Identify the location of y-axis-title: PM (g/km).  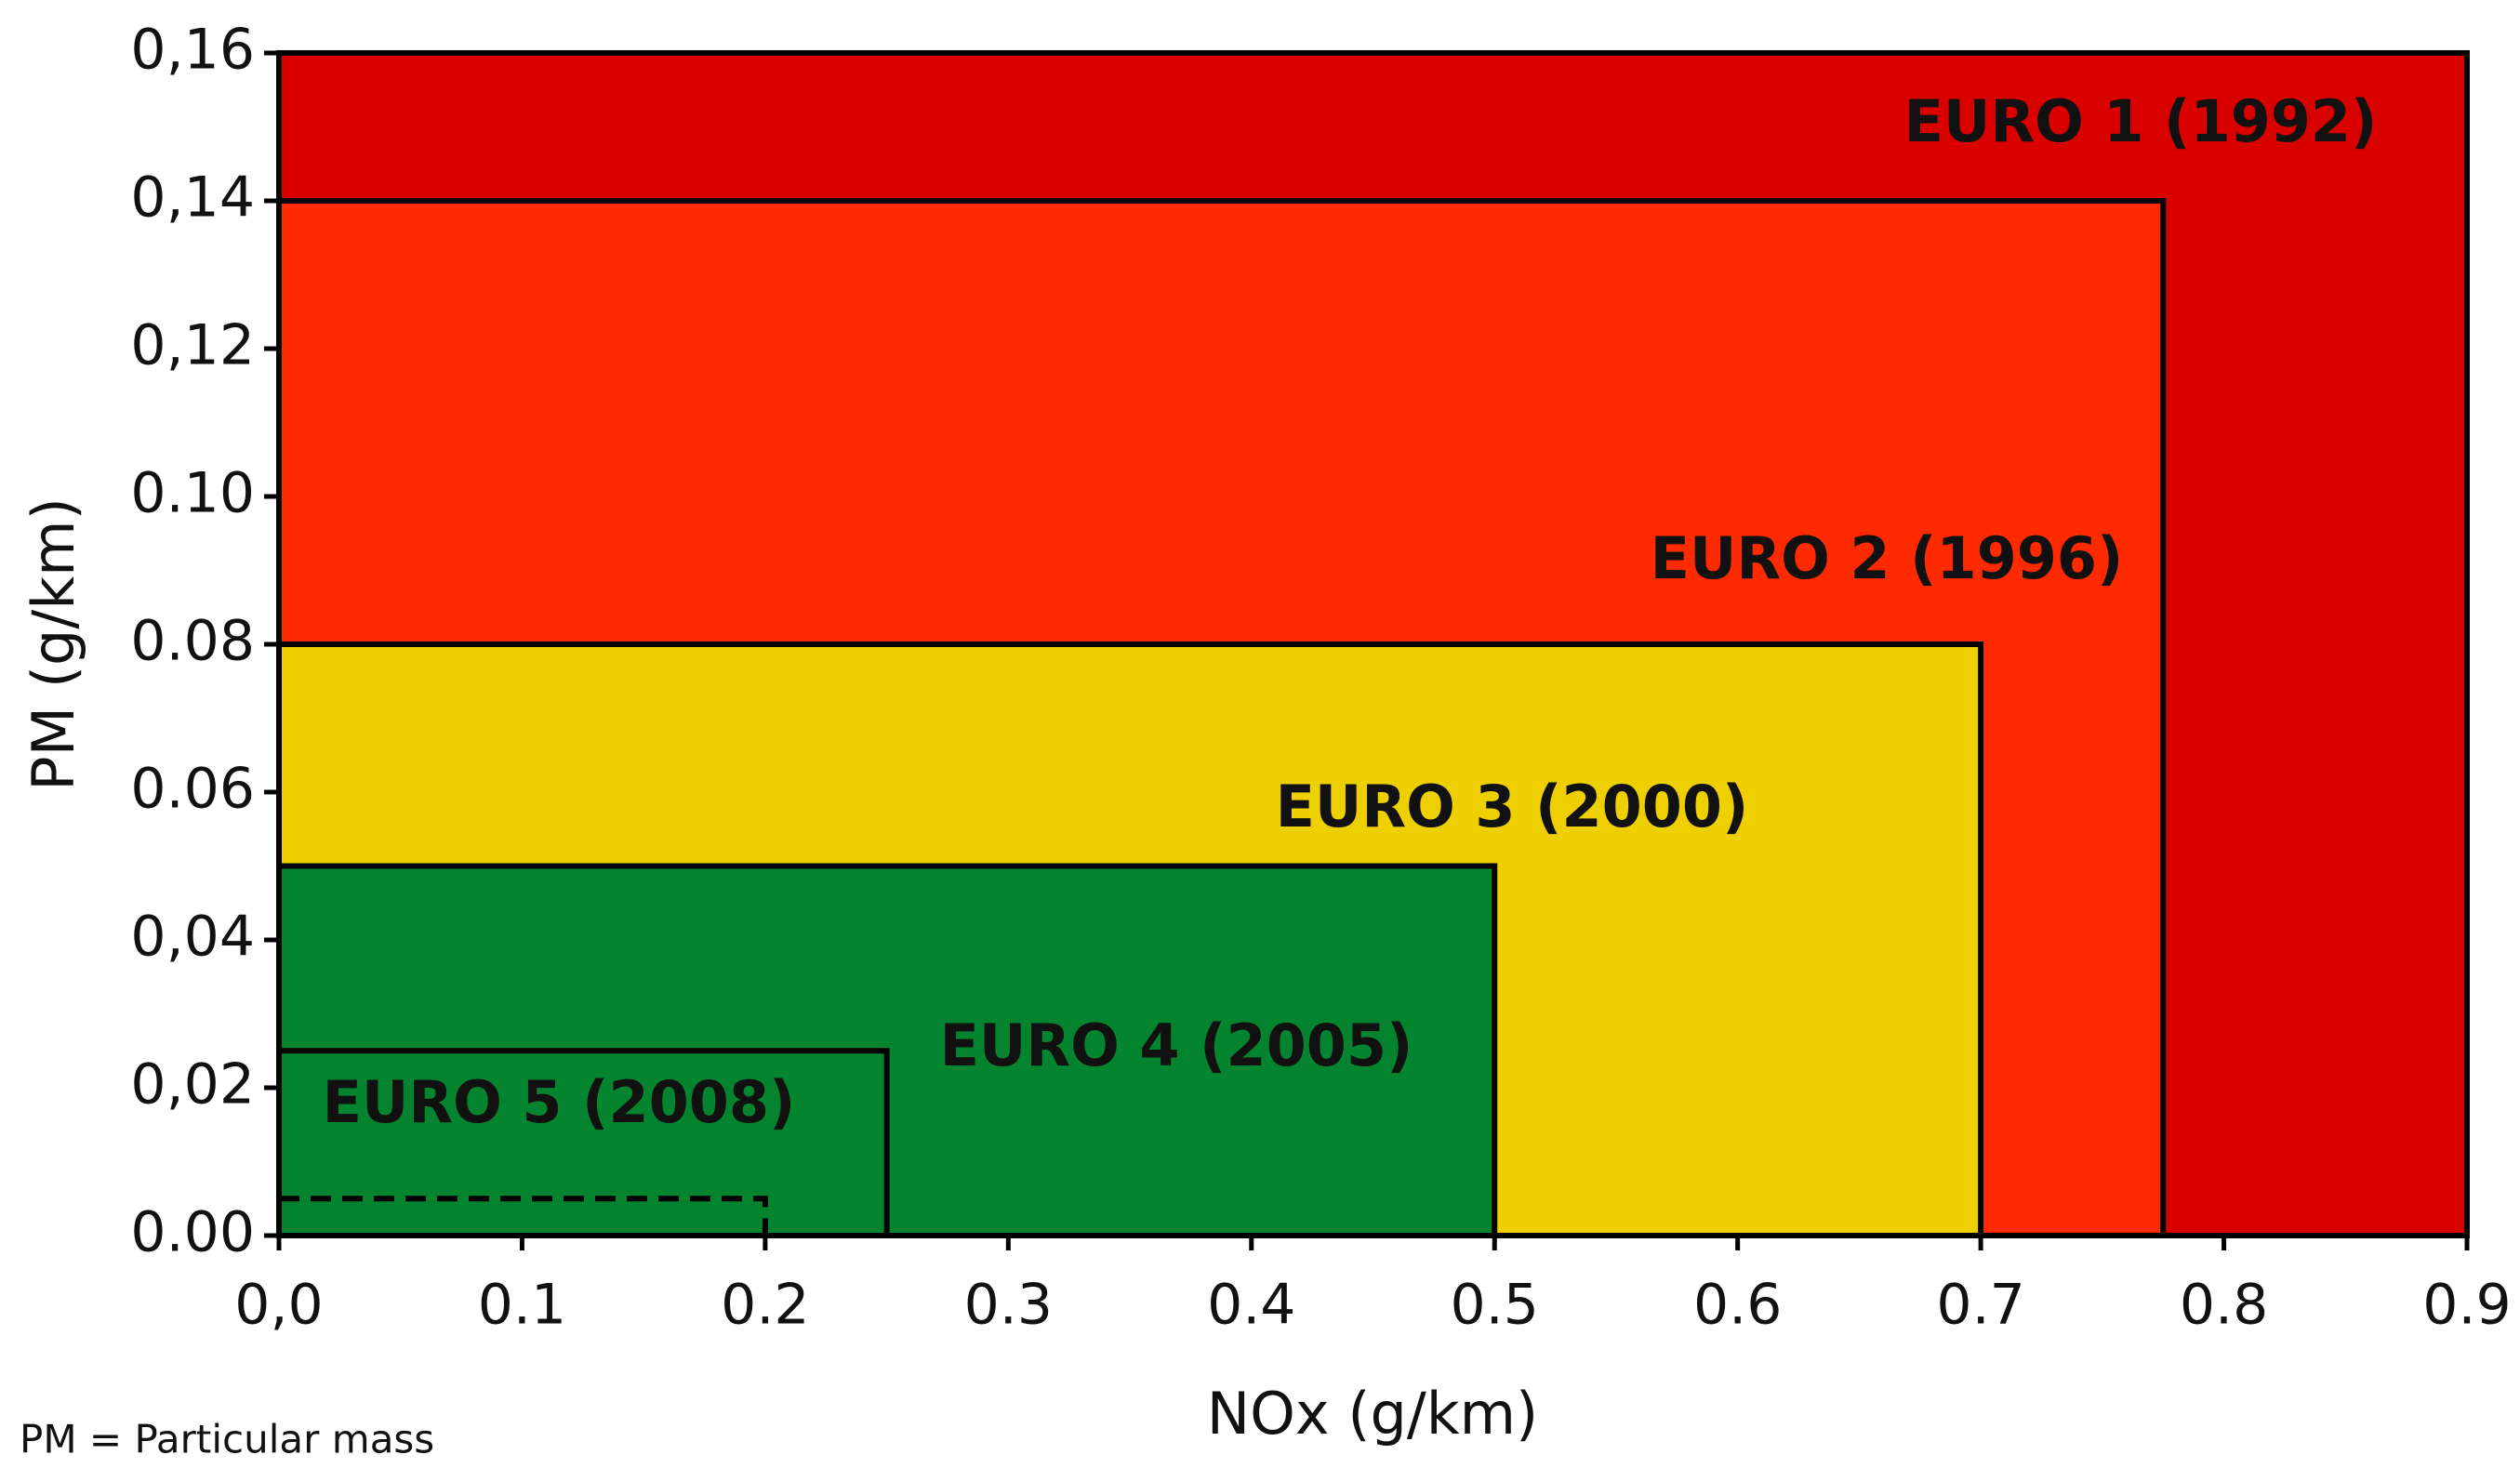
(53, 644).